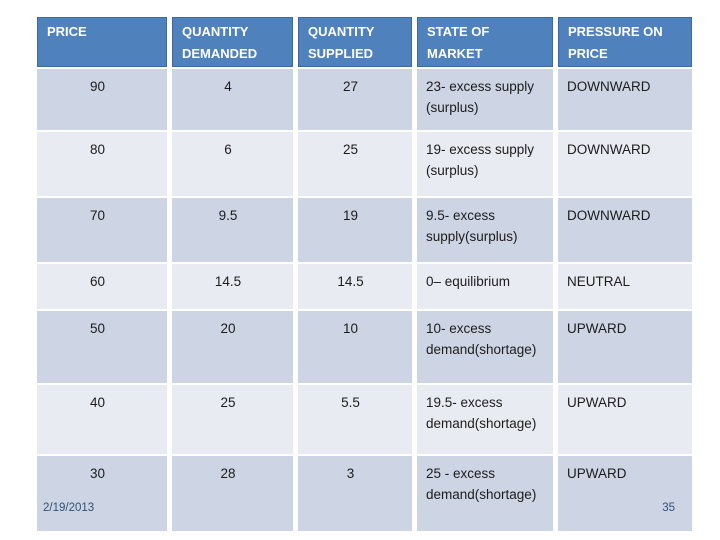 The height and width of the screenshot is (540, 720). I want to click on cell-price: 90, so click(102, 99).